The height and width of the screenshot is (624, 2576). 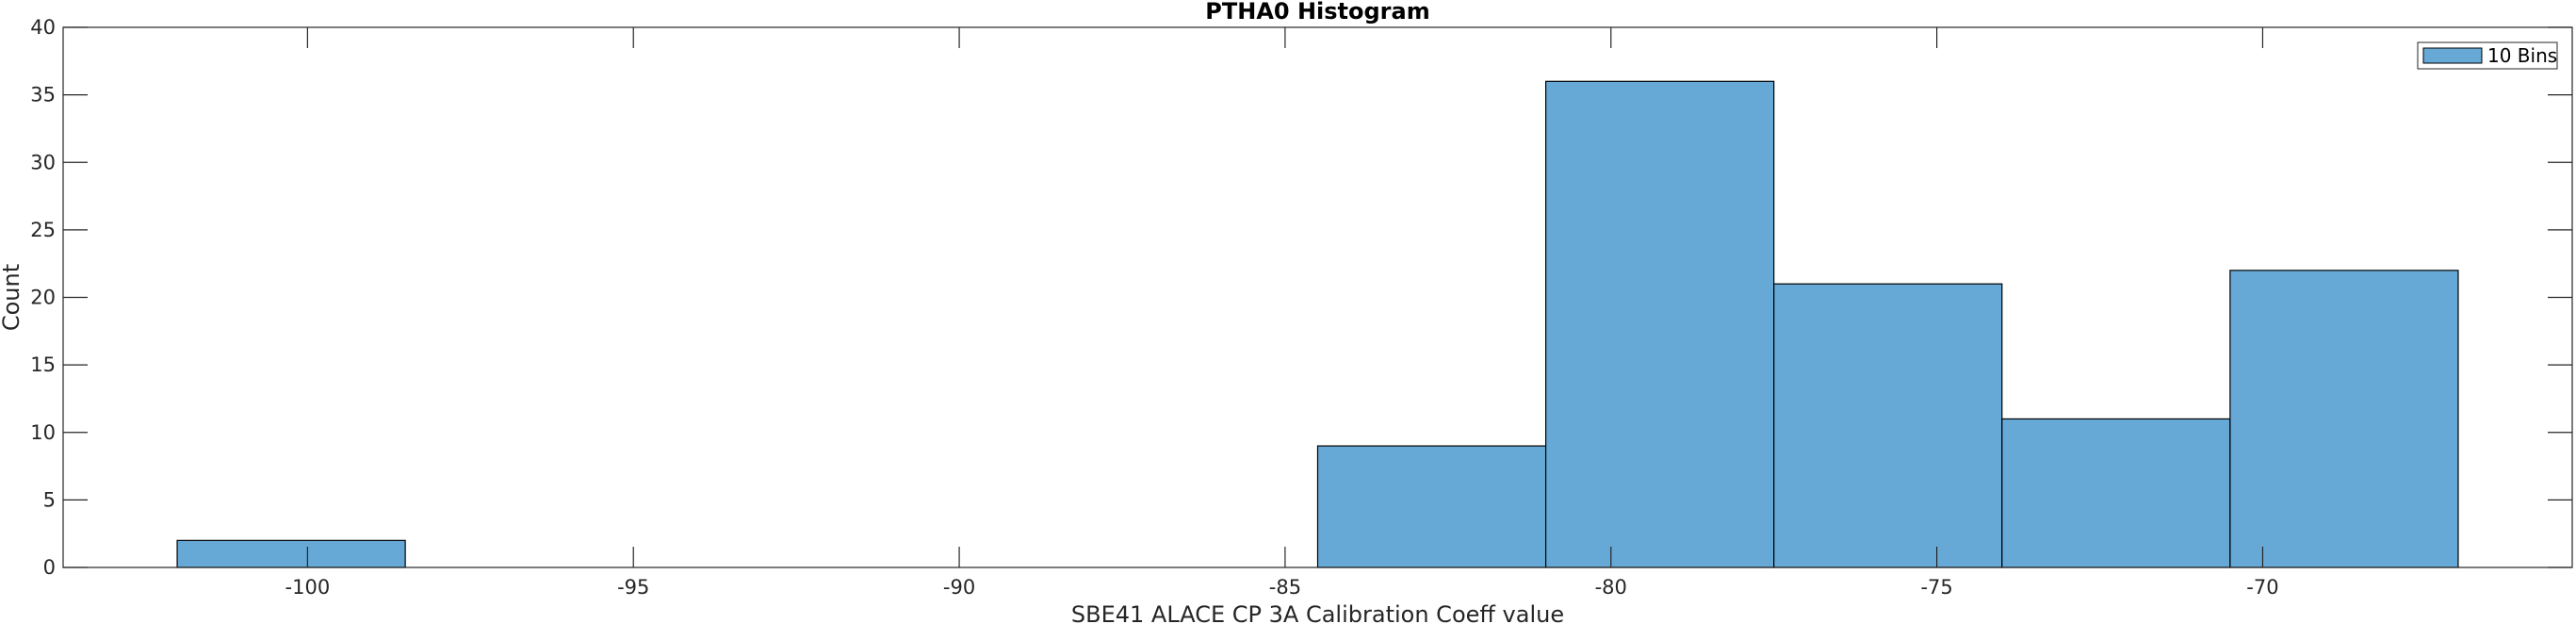 What do you see at coordinates (49, 568) in the screenshot?
I see `y-tick-label: 0` at bounding box center [49, 568].